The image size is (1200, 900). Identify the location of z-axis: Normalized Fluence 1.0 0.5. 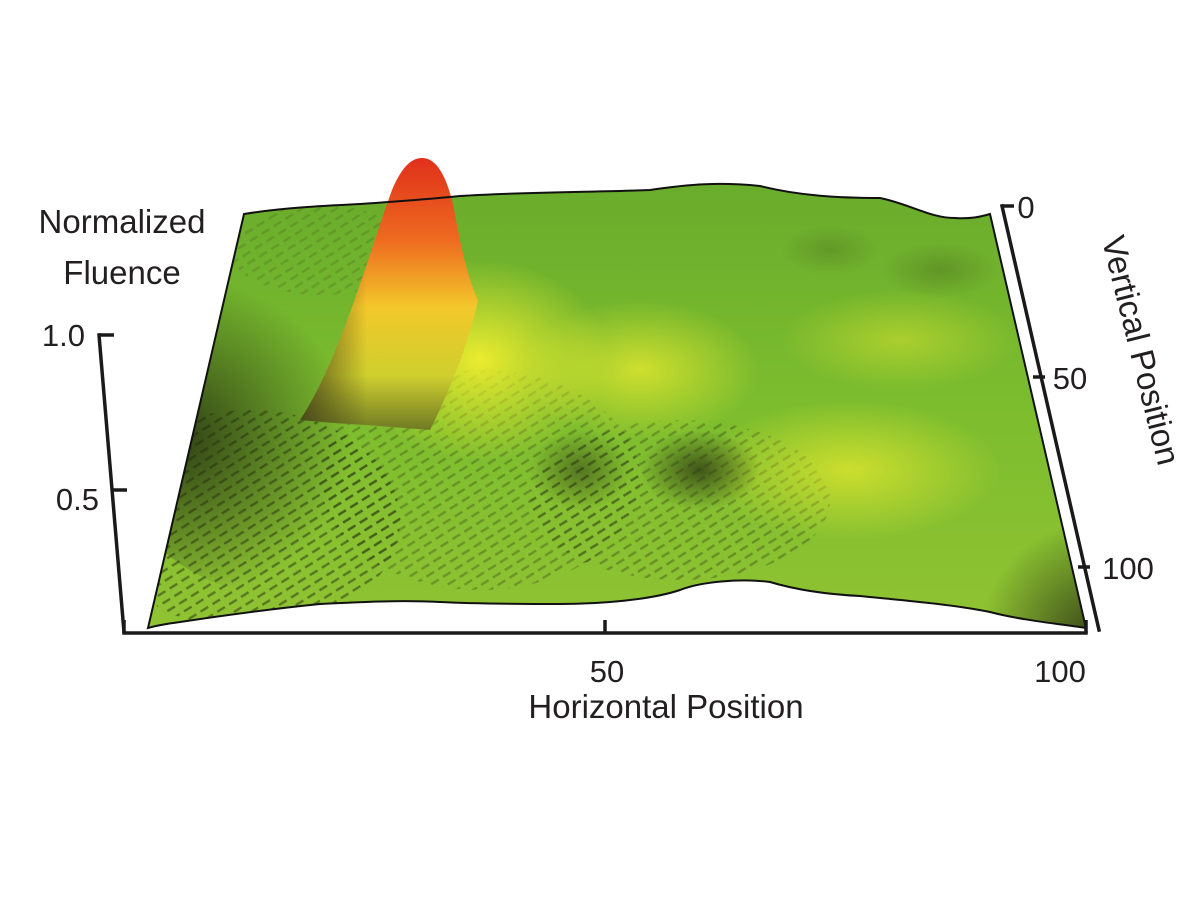
(122, 418).